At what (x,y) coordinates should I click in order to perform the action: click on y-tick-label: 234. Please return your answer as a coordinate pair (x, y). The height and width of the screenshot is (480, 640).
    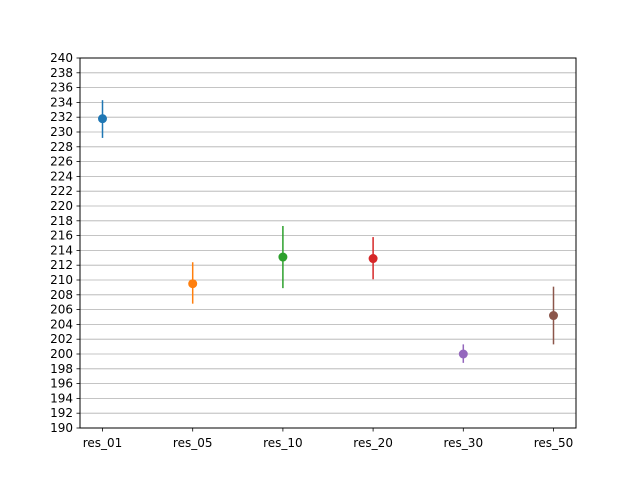
    Looking at the image, I should click on (61, 102).